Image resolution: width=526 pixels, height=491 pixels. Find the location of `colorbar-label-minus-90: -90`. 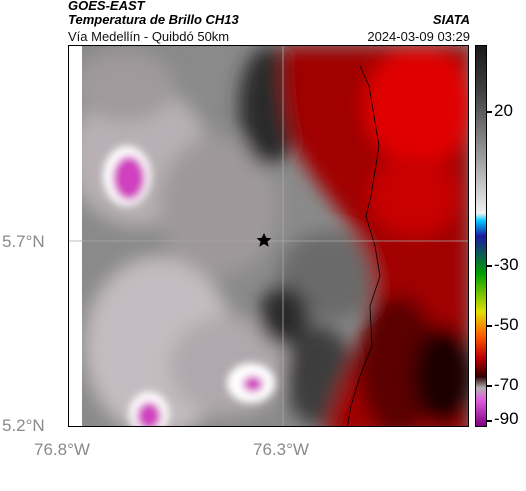

colorbar-label-minus-90: -90 is located at coordinates (506, 418).